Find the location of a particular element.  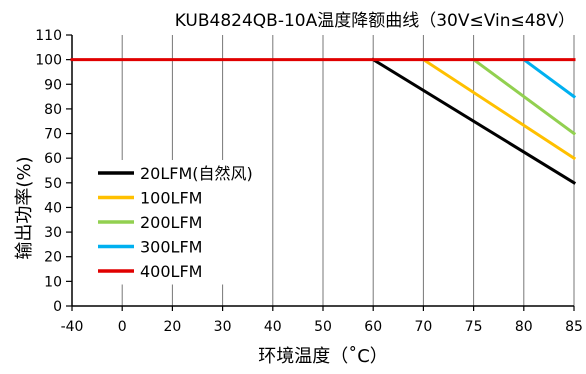

y-tick-label: 60 is located at coordinates (53, 159).